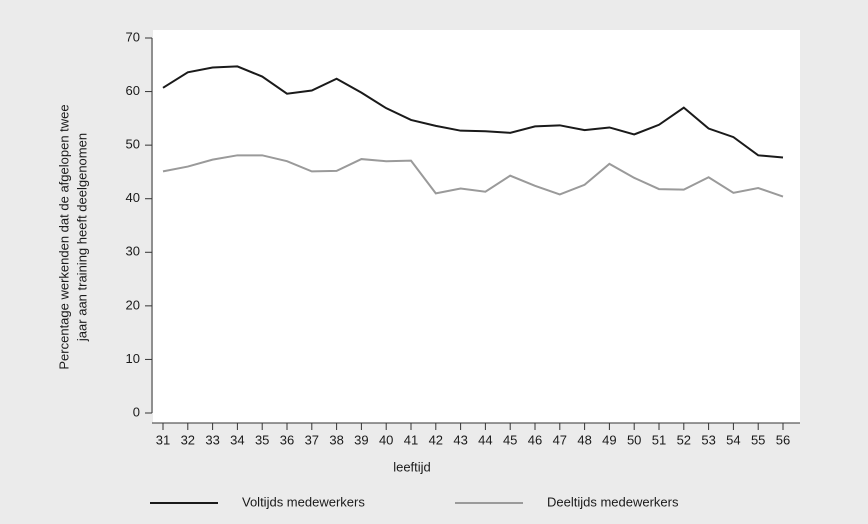 The height and width of the screenshot is (524, 868). Describe the element at coordinates (133, 144) in the screenshot. I see `y-tick-label: 50` at that location.